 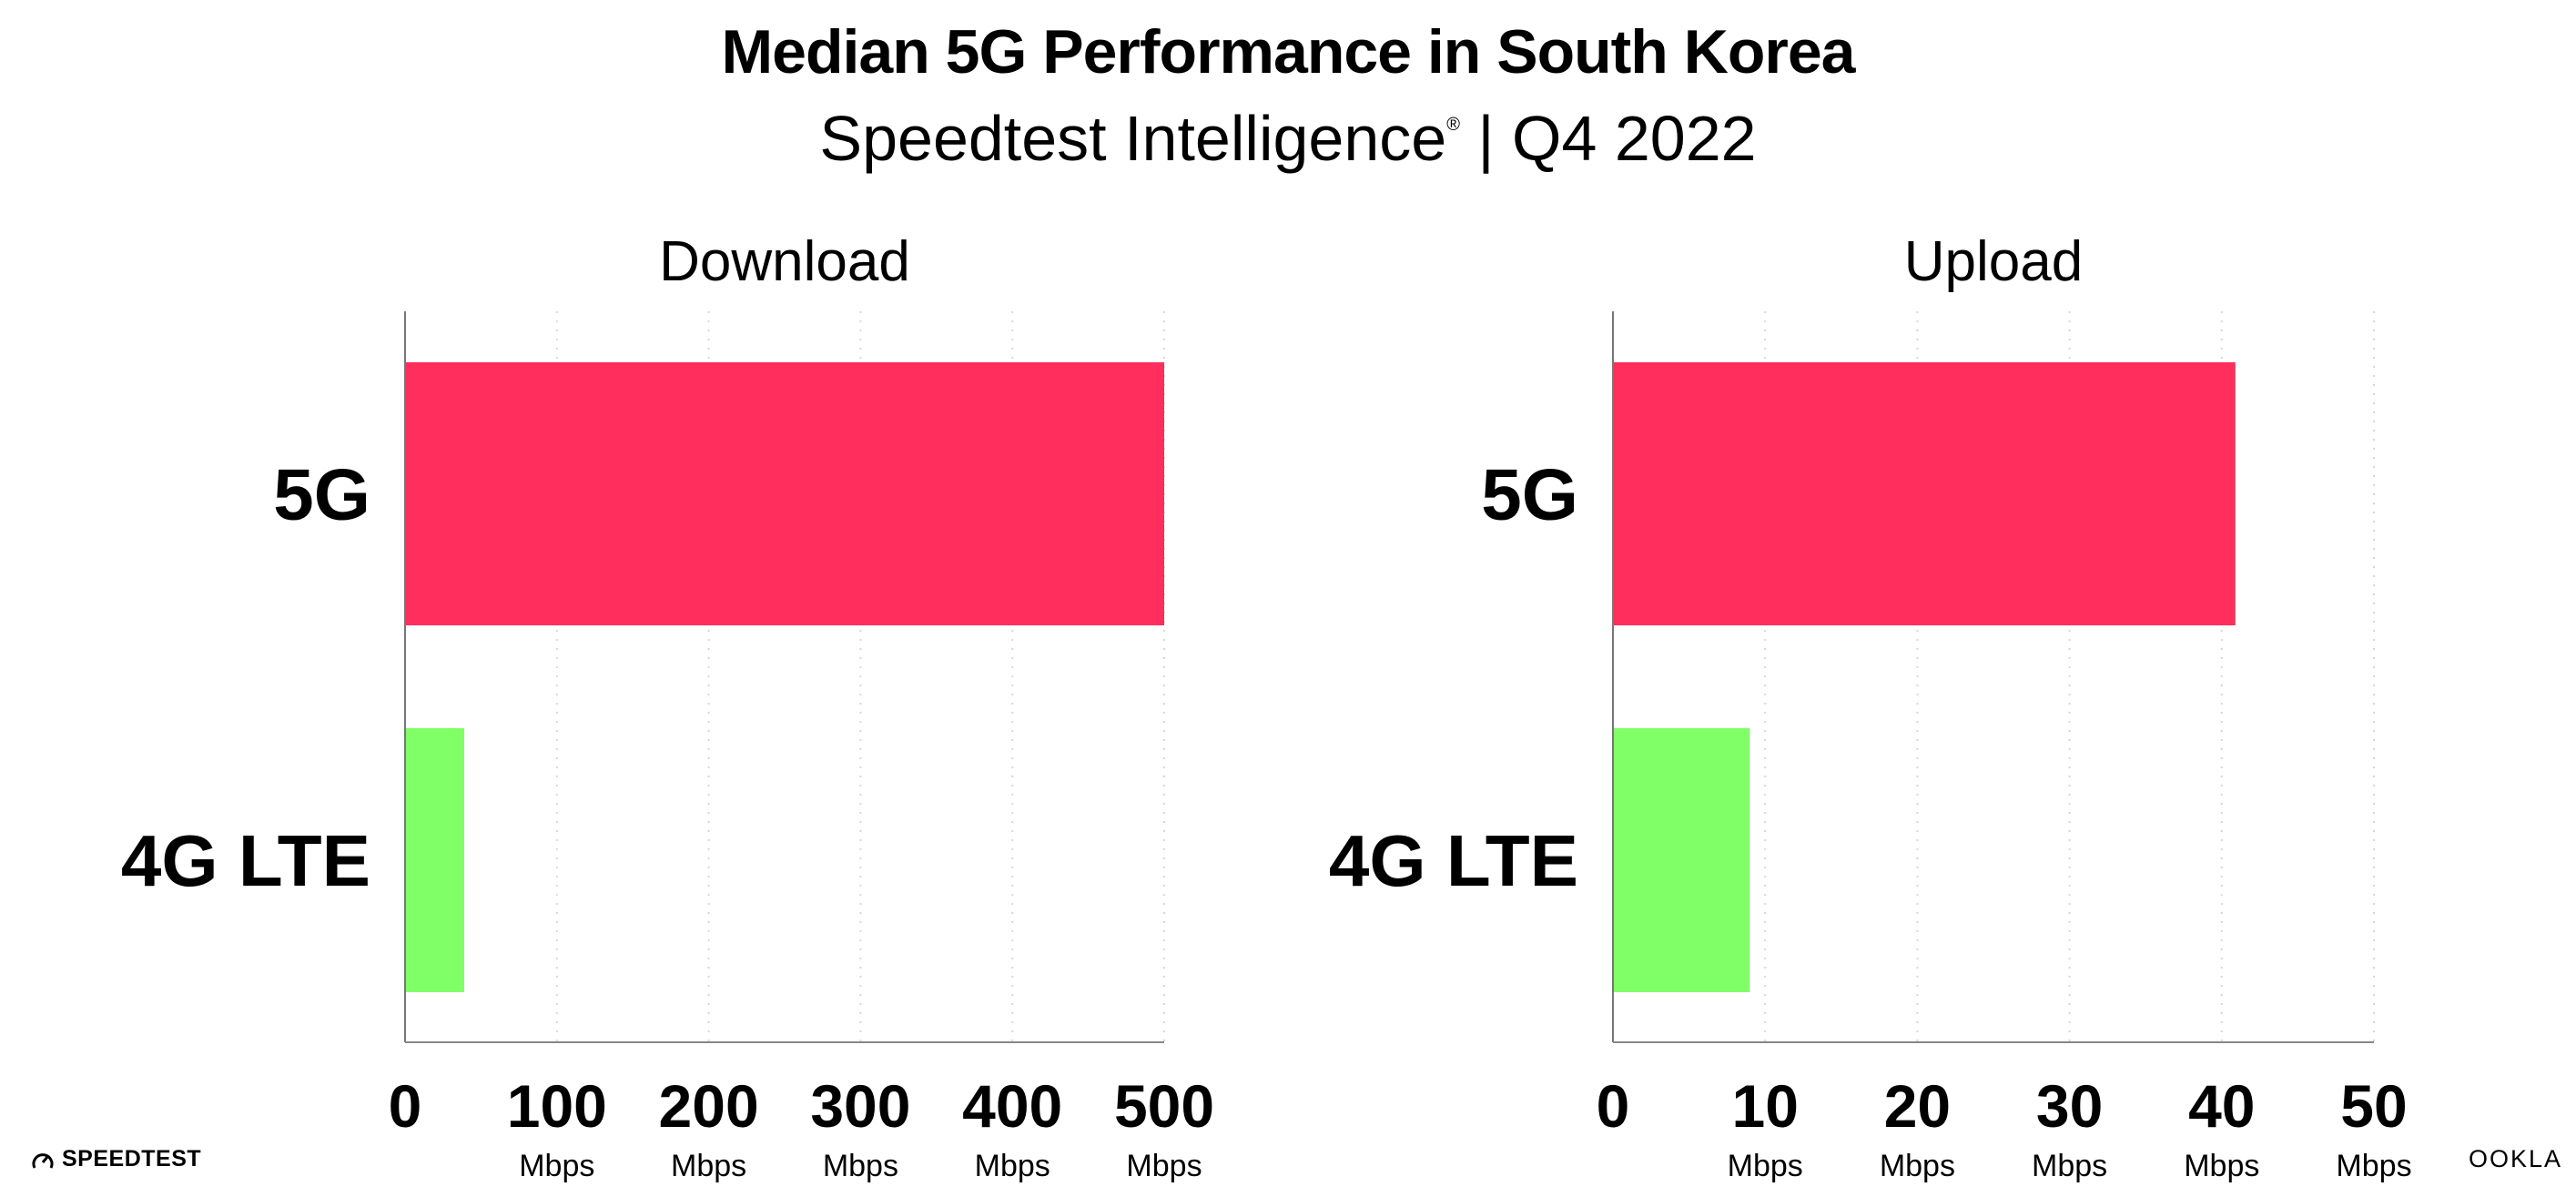 What do you see at coordinates (557, 1106) in the screenshot?
I see `x-tick-label: 100` at bounding box center [557, 1106].